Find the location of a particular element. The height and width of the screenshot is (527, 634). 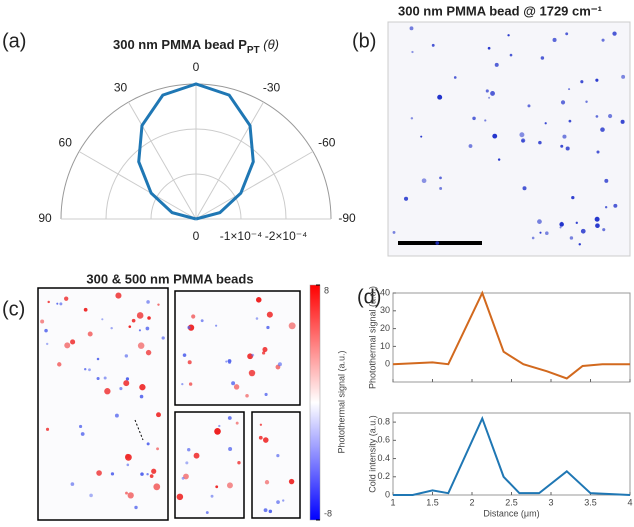

plot-frame is located at coordinates (511, 454).